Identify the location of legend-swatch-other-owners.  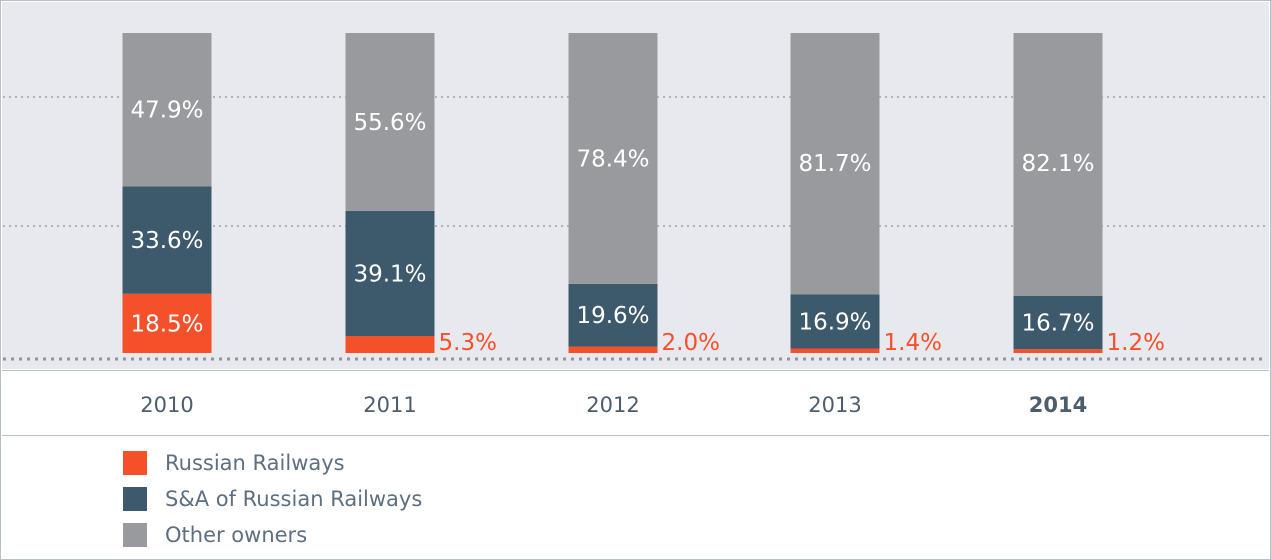
(135, 535).